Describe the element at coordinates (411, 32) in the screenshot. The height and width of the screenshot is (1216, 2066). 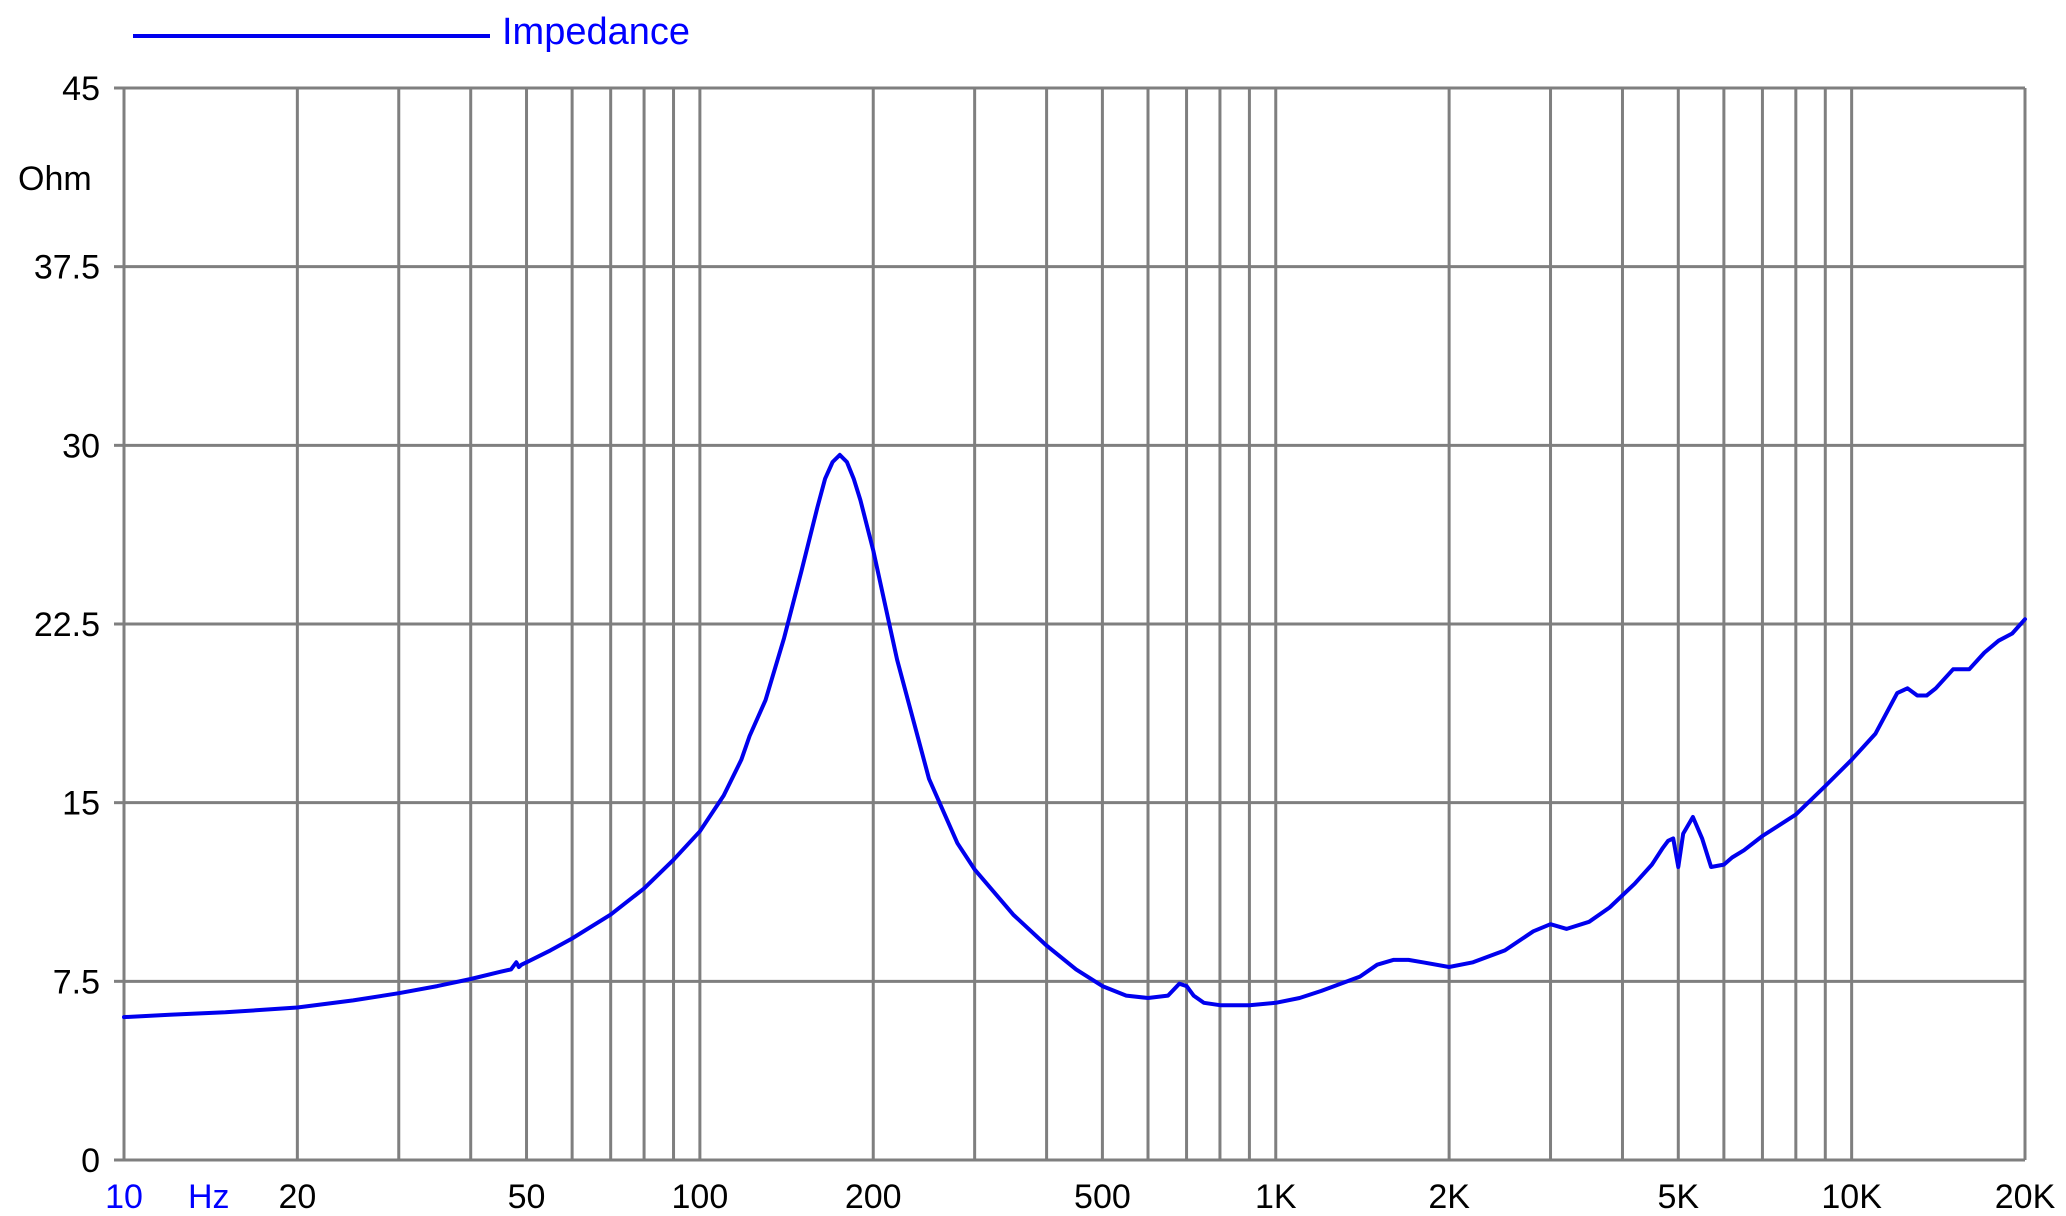
I see `legend: Impedance` at that location.